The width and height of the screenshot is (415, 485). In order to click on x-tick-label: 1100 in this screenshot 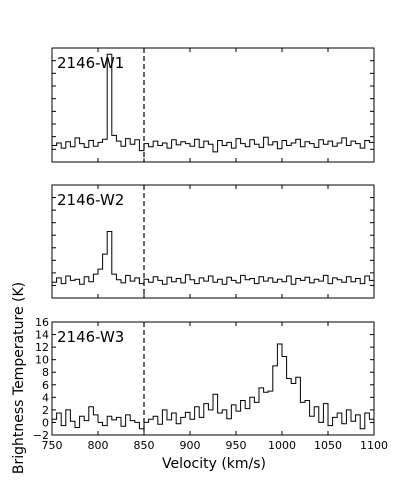, I will do `click(374, 445)`.